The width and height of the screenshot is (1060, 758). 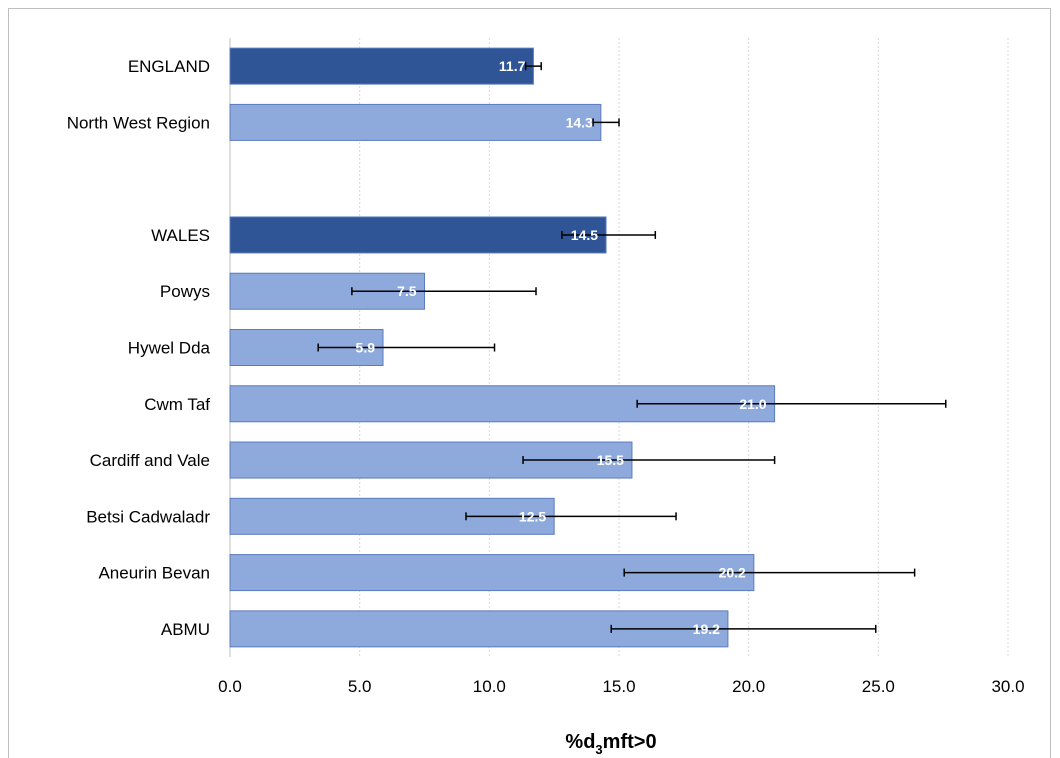 I want to click on data-label: 14.3, so click(x=579, y=122).